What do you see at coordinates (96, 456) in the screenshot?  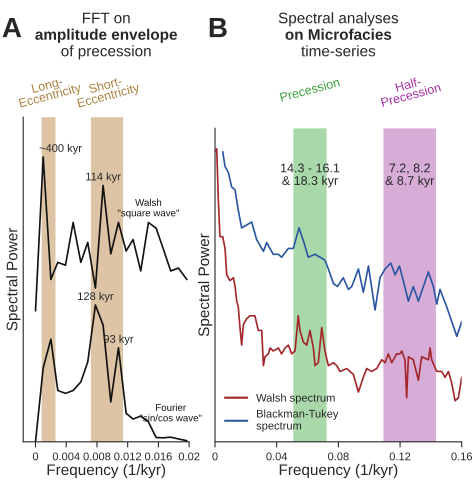 I see `x-tick-label: 0.008` at bounding box center [96, 456].